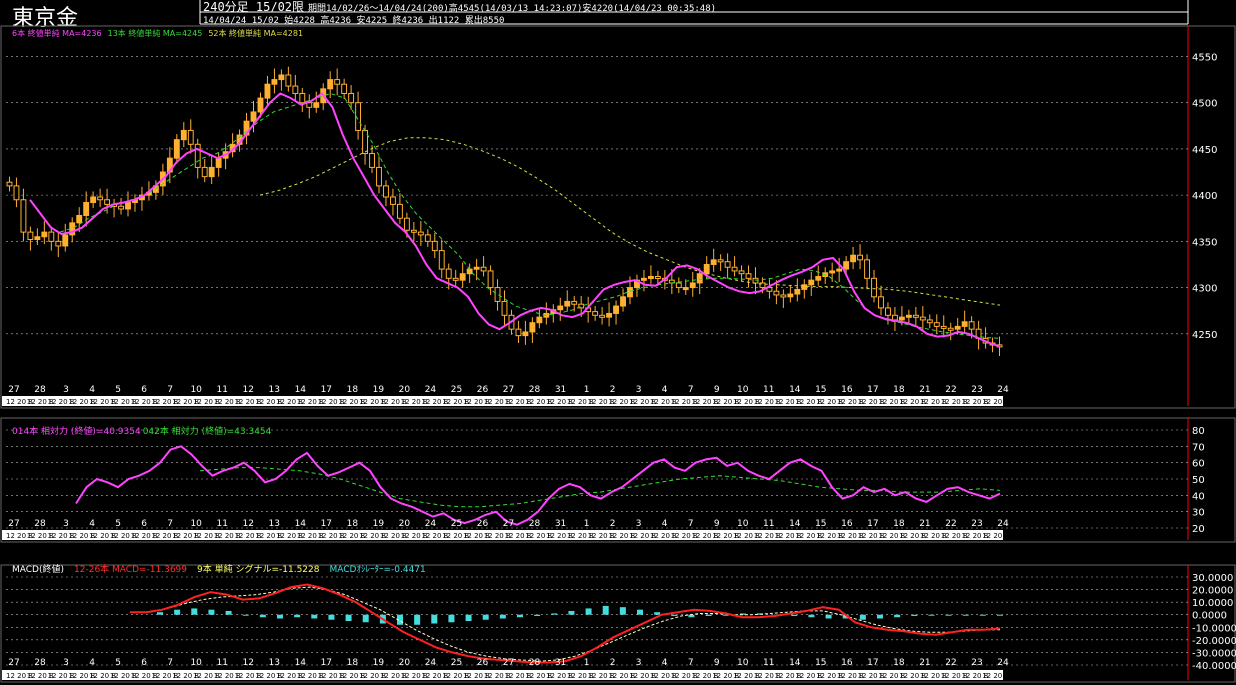 The height and width of the screenshot is (685, 1236). I want to click on date-label: 16, so click(847, 524).